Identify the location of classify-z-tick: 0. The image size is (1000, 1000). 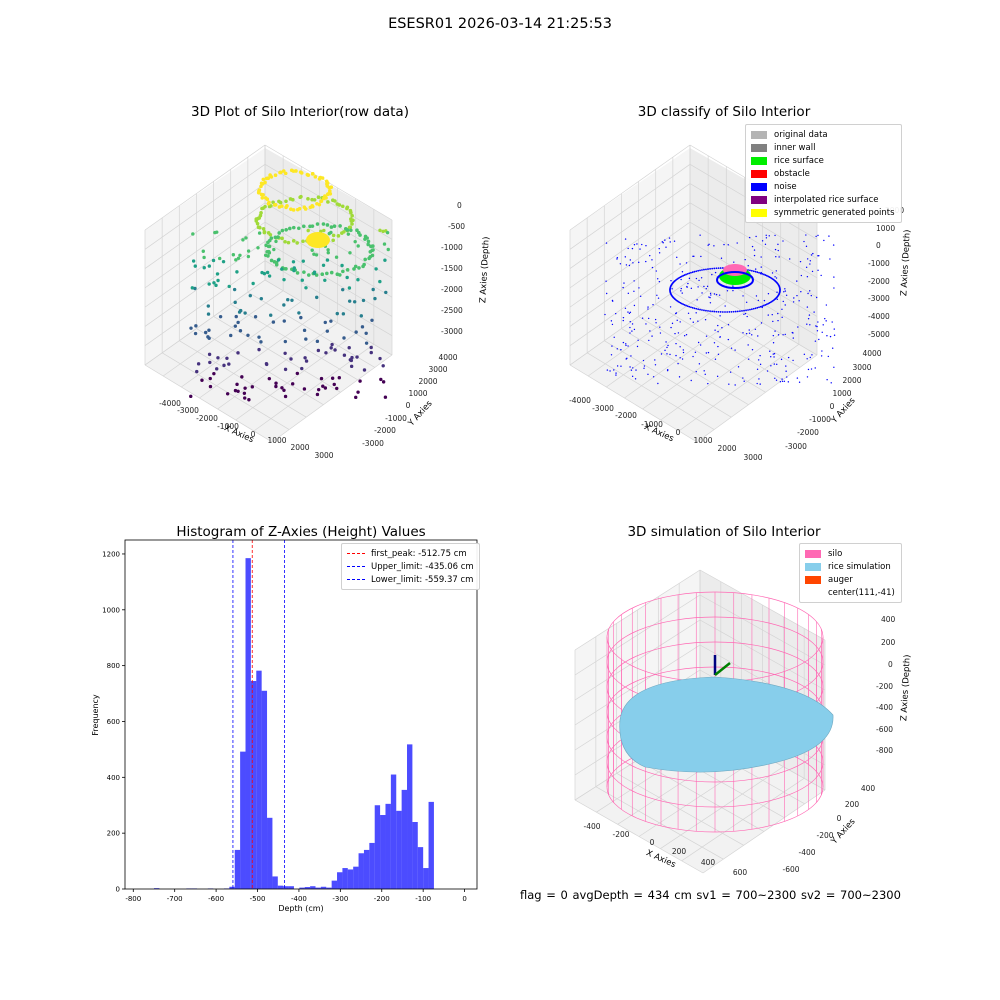
(878, 245).